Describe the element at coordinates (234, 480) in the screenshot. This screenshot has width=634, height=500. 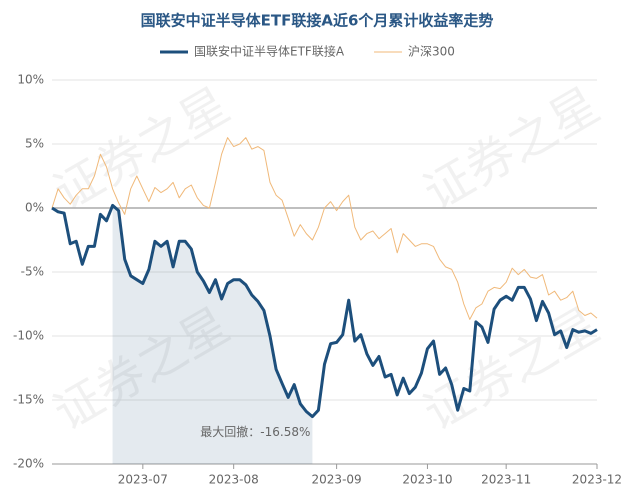
I see `x-tick-label: 2023-08` at that location.